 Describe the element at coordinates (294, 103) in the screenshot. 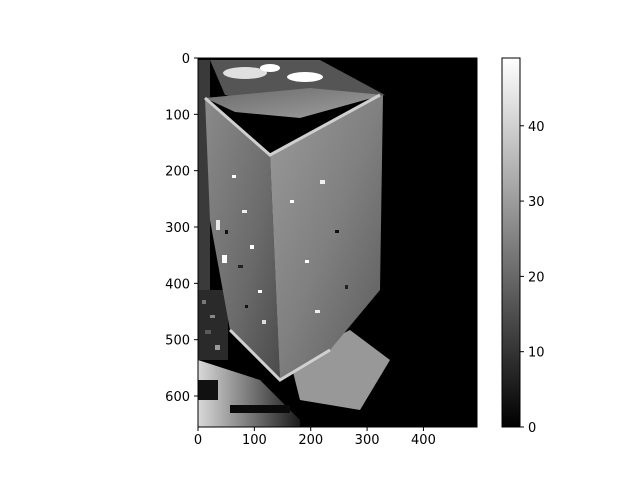

I see `heatmap-object-top` at that location.